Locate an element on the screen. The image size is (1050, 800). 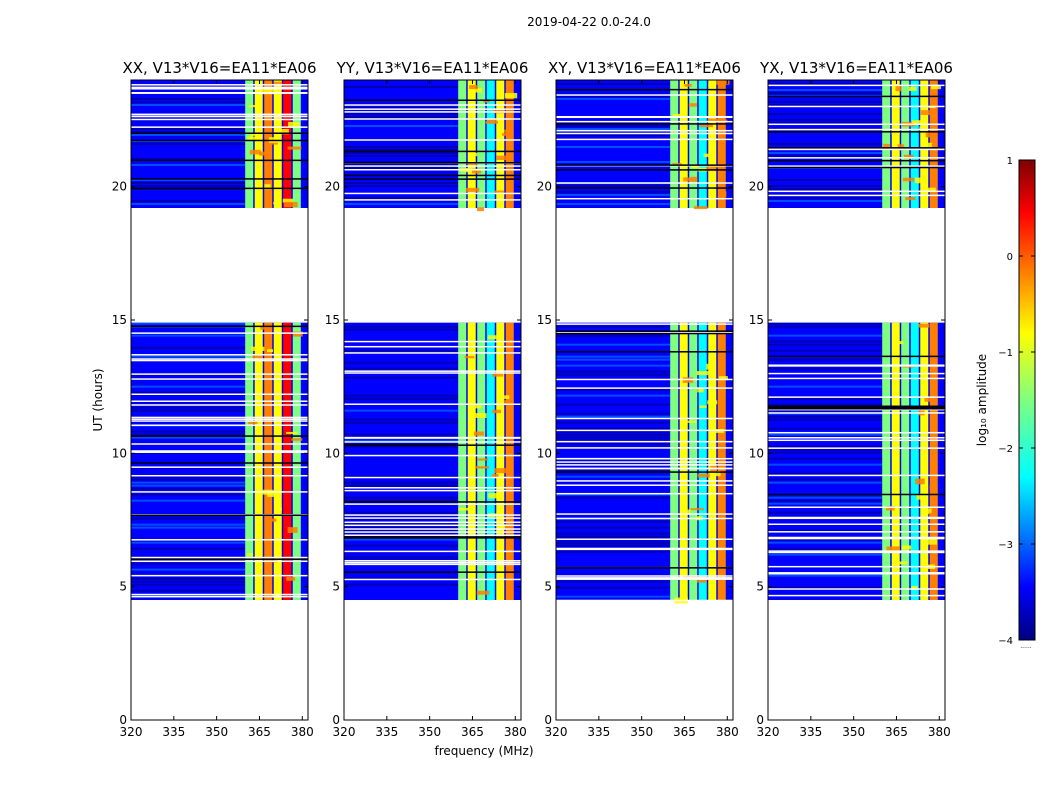
y-tick-label: 0 is located at coordinates (760, 720).